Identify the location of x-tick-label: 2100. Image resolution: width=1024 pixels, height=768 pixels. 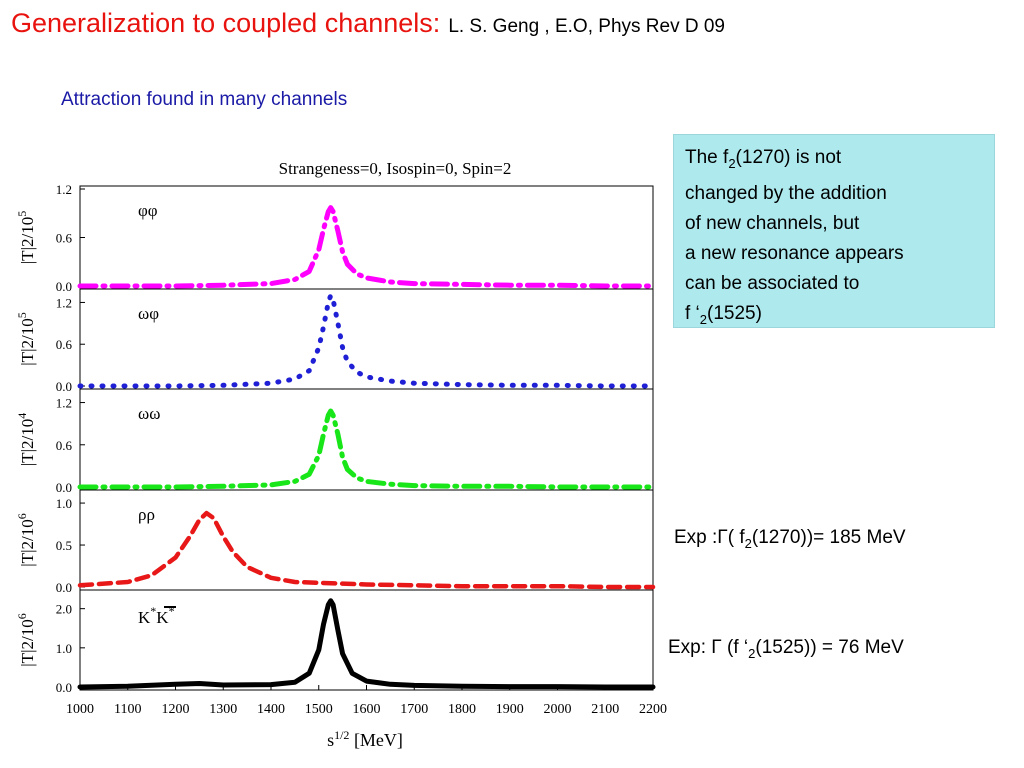
(605, 709).